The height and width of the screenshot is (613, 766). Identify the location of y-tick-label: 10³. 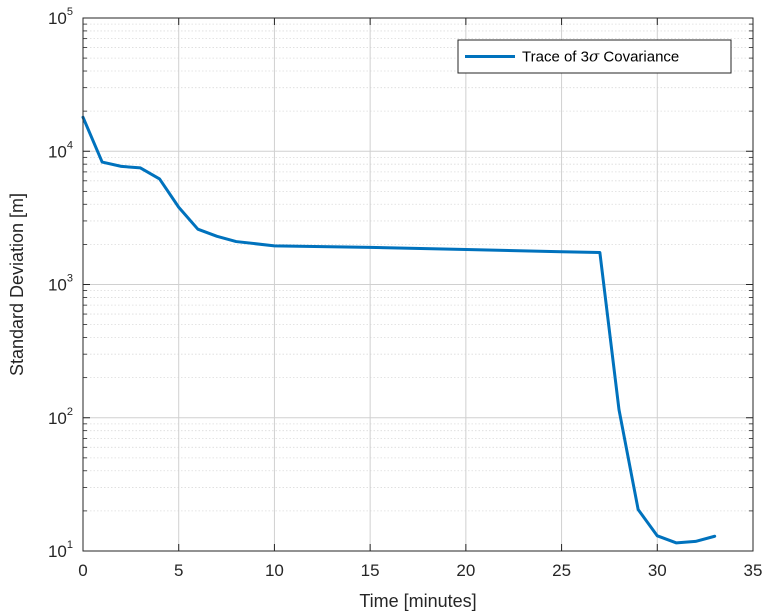
(60, 284).